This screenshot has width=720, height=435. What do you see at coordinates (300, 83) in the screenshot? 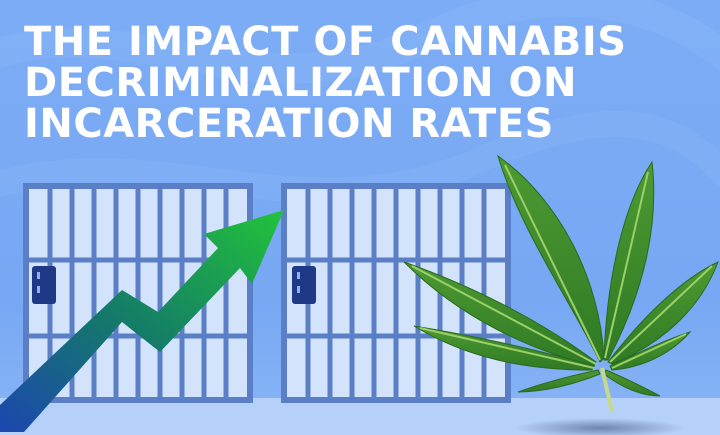
I see `title-line-2: DECRIMINALIZATION ON` at bounding box center [300, 83].